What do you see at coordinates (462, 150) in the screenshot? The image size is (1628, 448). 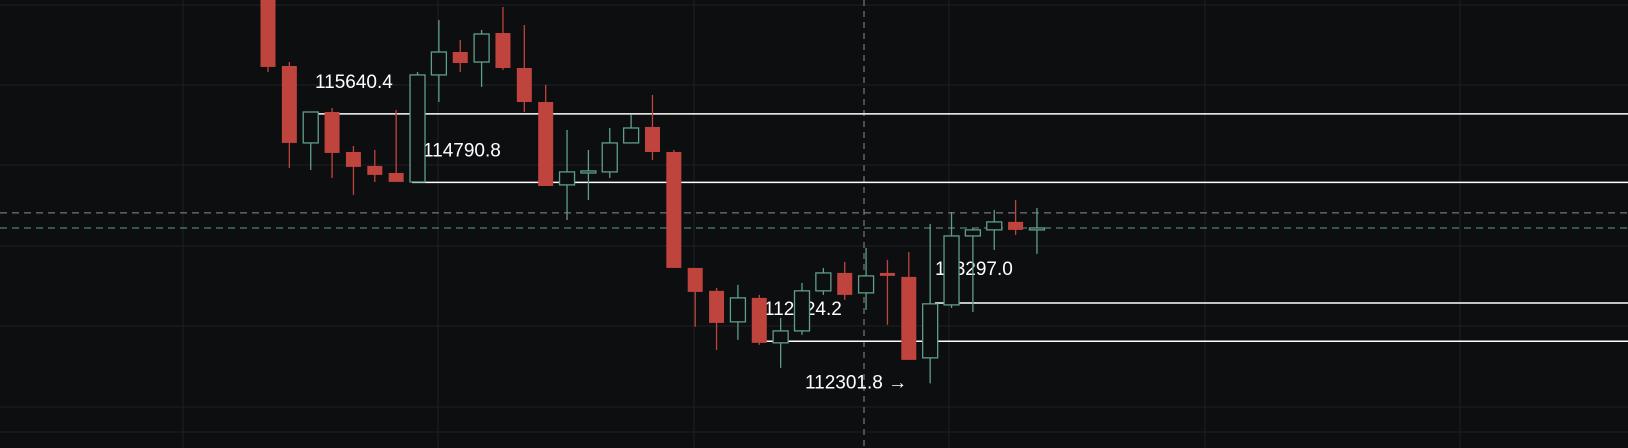 I see `level-label: 114790.8` at bounding box center [462, 150].